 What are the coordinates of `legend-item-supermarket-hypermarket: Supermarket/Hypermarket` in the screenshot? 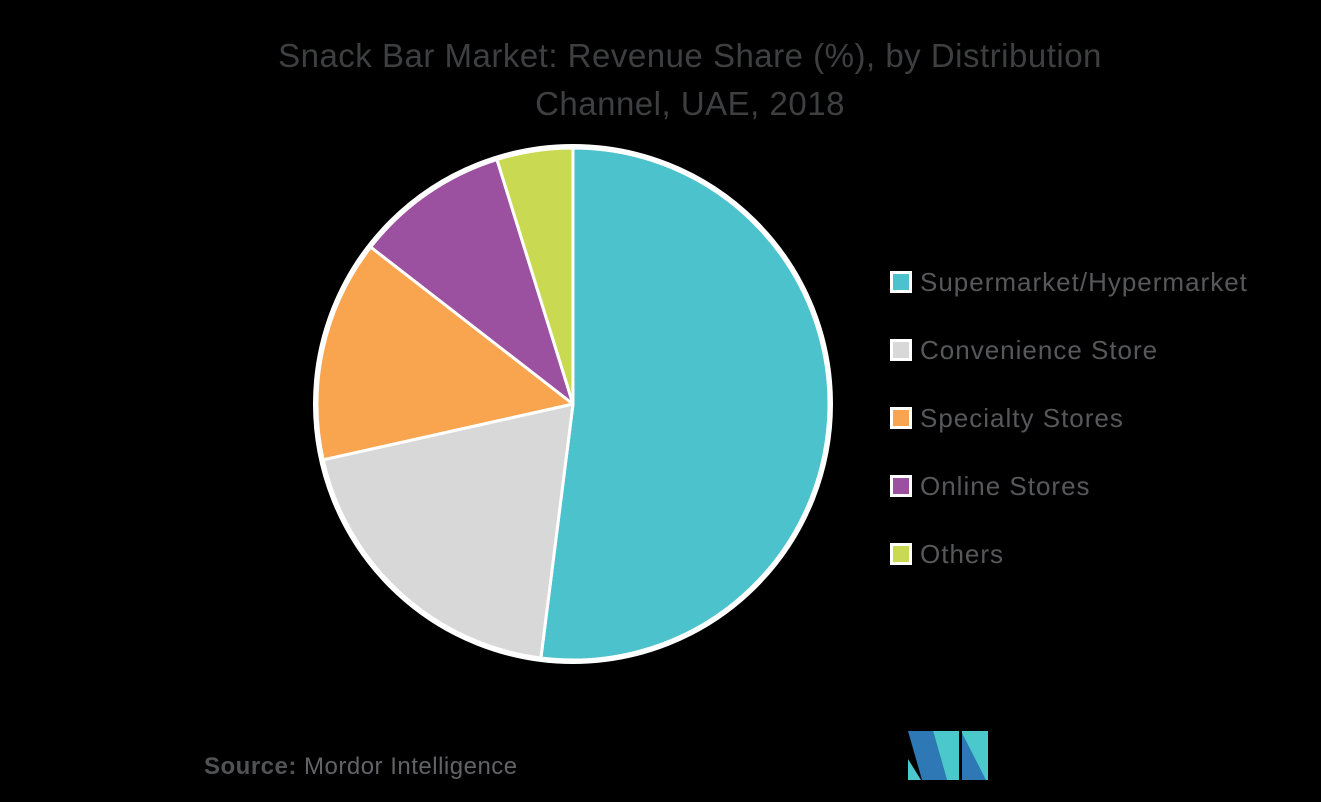 It's located at (1069, 282).